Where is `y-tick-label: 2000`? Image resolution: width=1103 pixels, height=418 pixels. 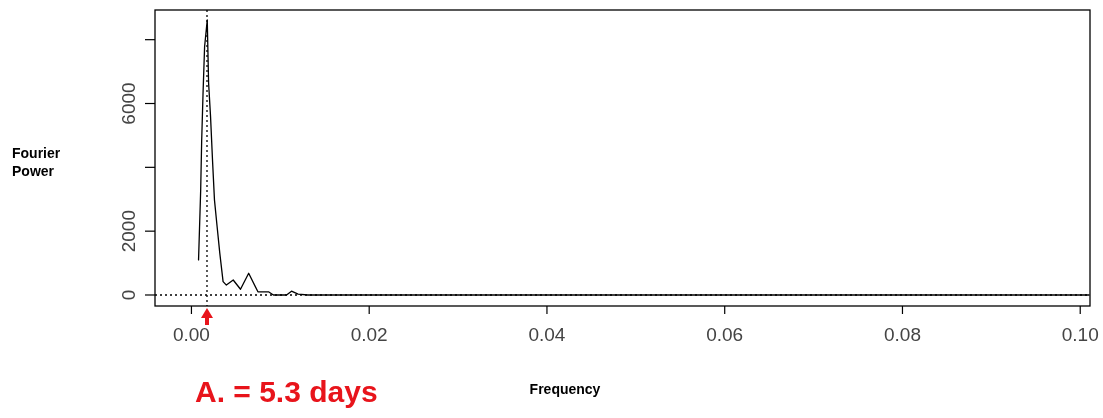 y-tick-label: 2000 is located at coordinates (128, 231).